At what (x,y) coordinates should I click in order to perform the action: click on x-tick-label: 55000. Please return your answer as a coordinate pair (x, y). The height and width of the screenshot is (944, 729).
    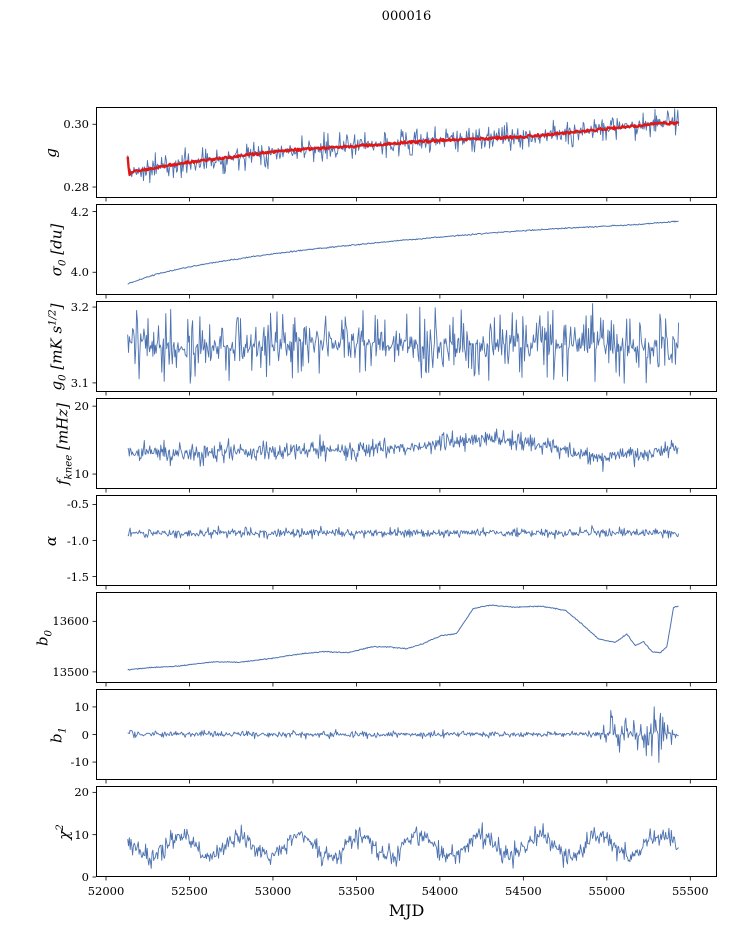
    Looking at the image, I should click on (607, 891).